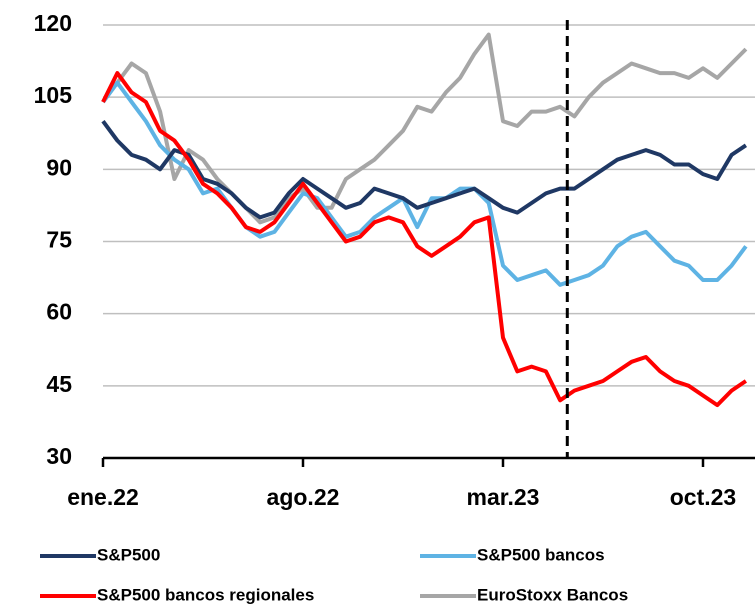 The height and width of the screenshot is (613, 755). Describe the element at coordinates (53, 23) in the screenshot. I see `y-tick-label: 120` at that location.